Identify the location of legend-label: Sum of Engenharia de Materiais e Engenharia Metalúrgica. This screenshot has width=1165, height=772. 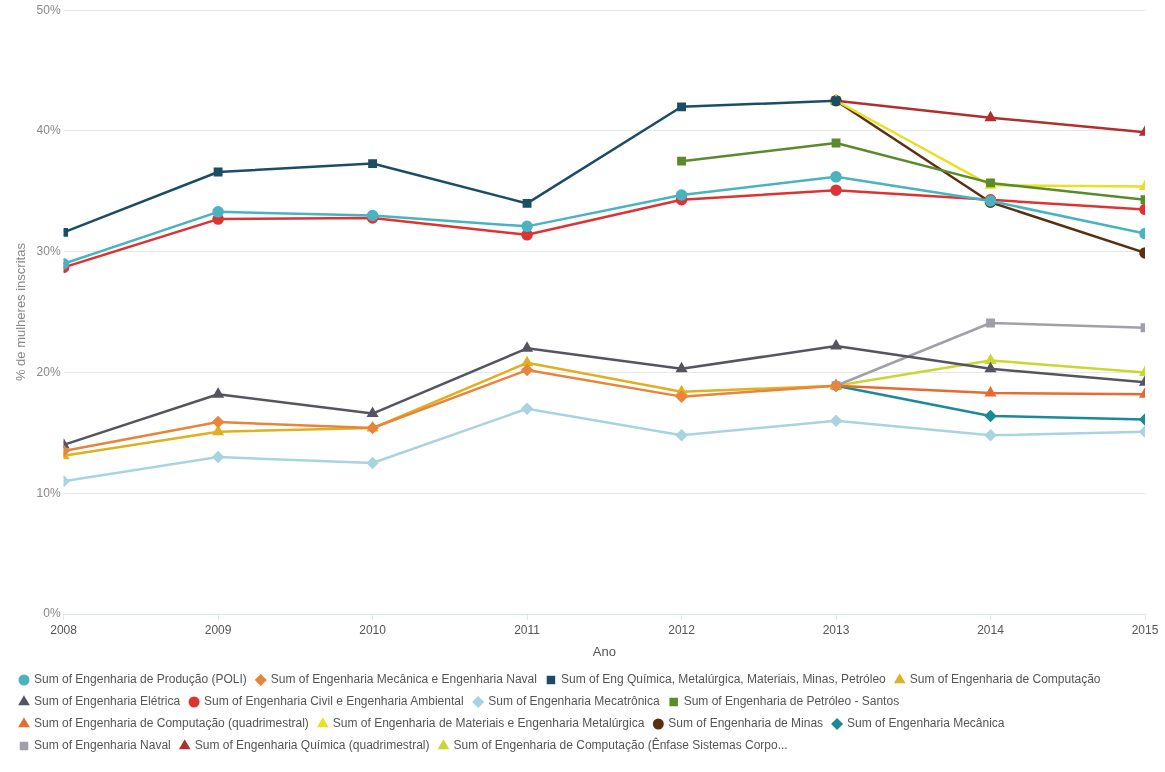
(488, 723).